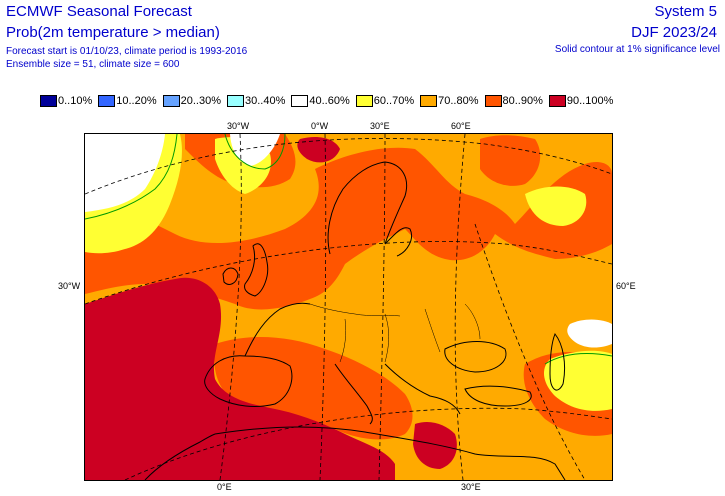  What do you see at coordinates (277, 329) in the screenshot?
I see `coast-france` at bounding box center [277, 329].